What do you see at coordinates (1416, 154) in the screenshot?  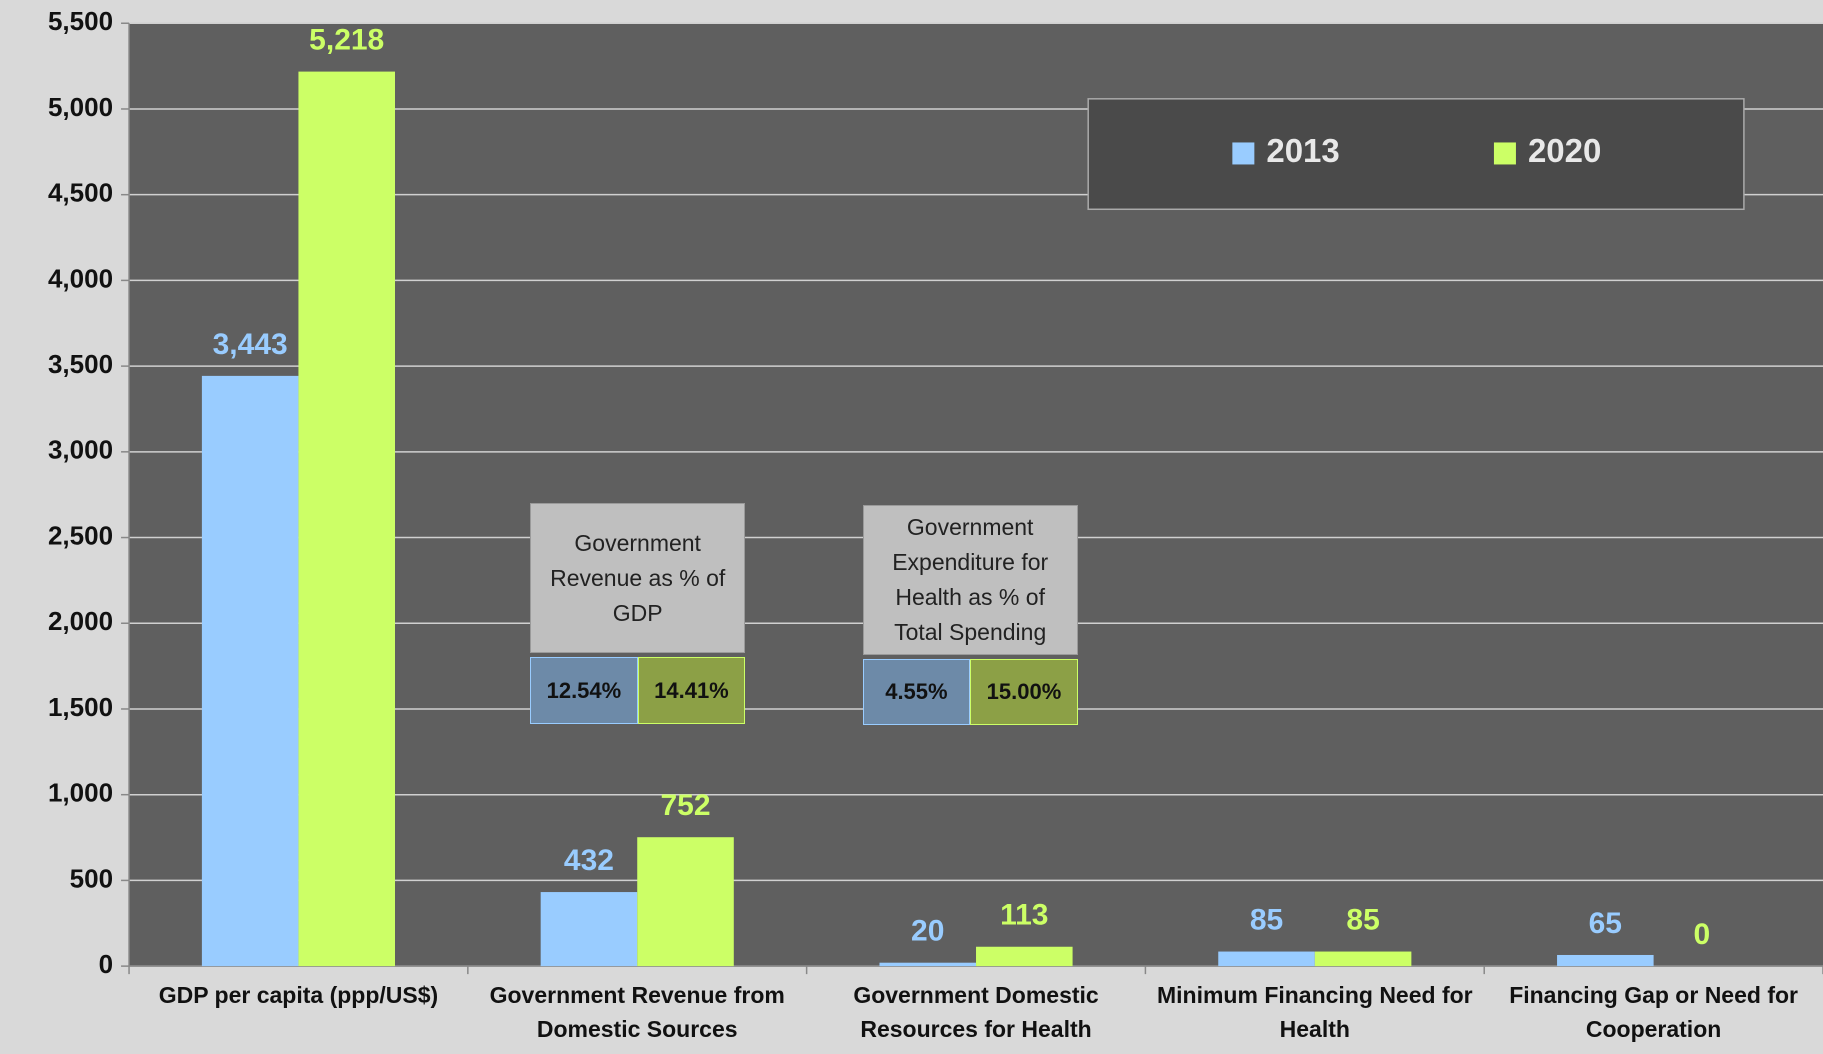 I see `legend-box` at bounding box center [1416, 154].